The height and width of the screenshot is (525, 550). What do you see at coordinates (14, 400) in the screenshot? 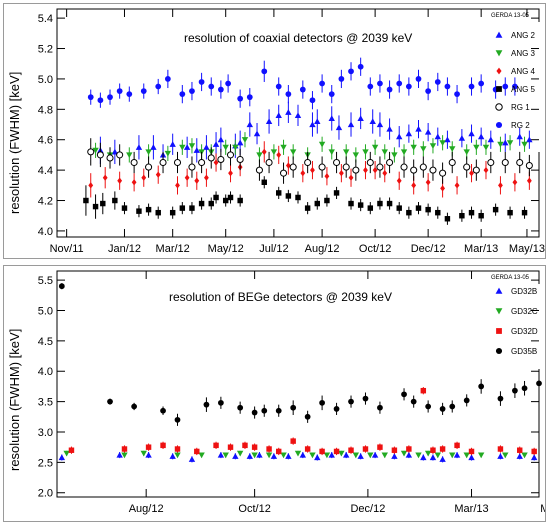
I see `y-axis-label: resolution (FWHM) [keV]` at bounding box center [14, 400].